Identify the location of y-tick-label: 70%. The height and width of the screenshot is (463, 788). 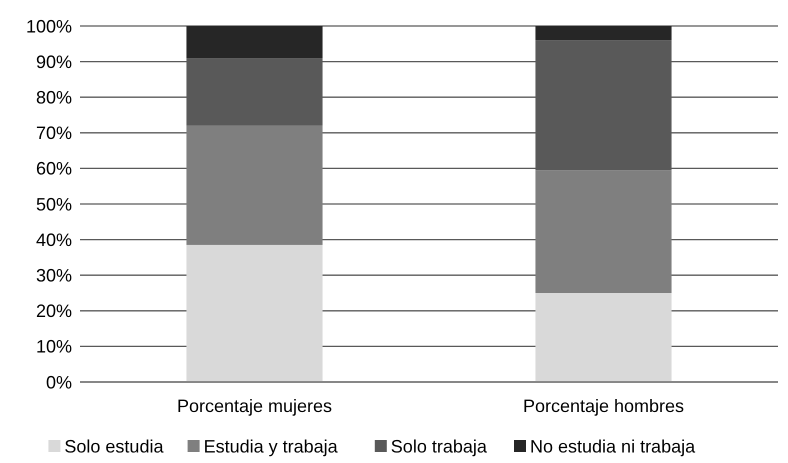
(54, 133).